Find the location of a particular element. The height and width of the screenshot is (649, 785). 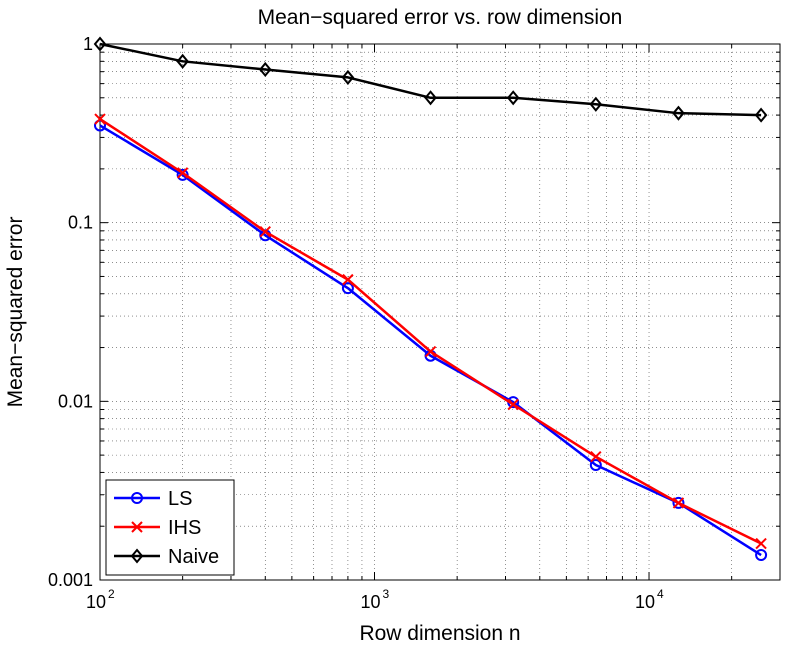

series-line is located at coordinates (430, 79).